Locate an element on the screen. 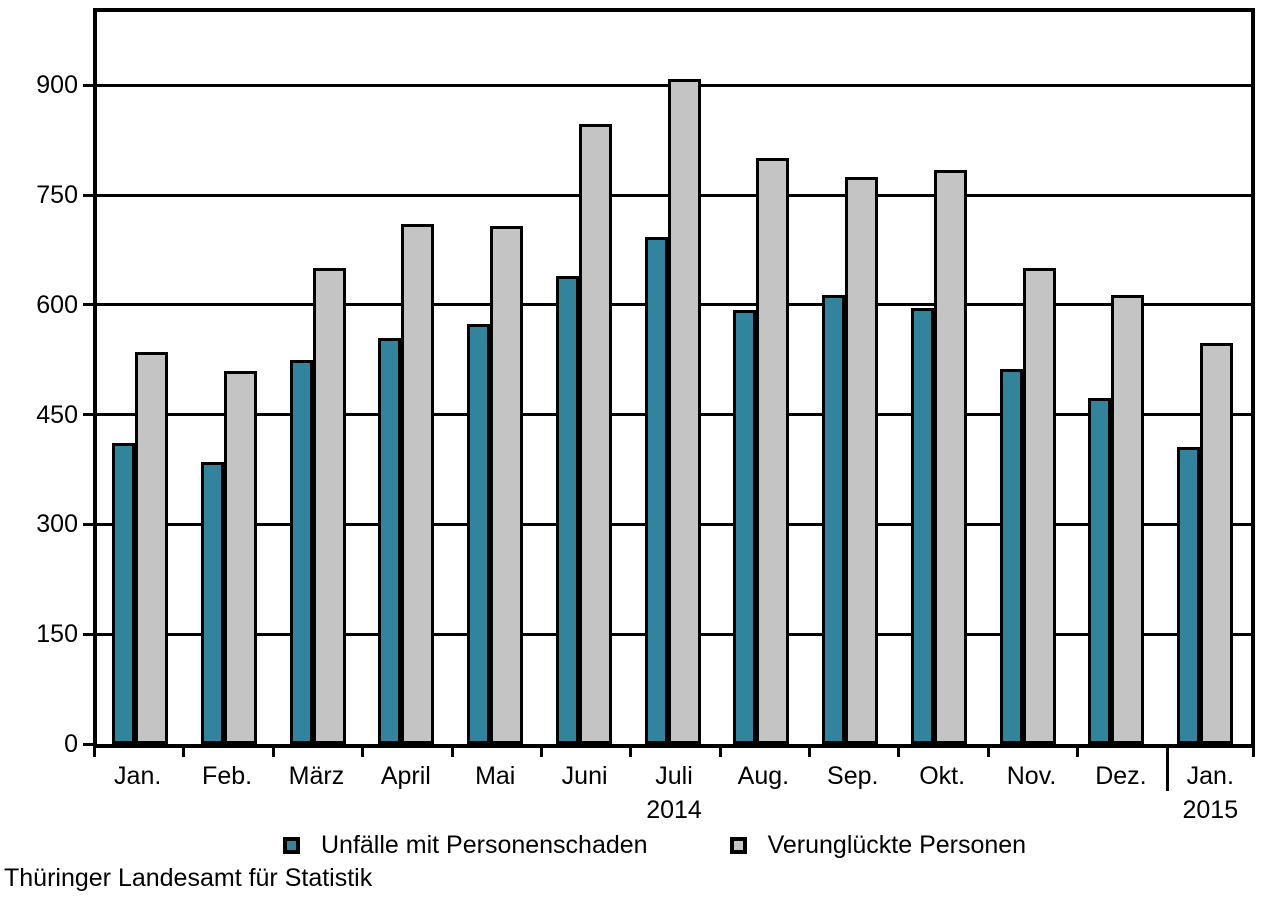  category-label: Sep. is located at coordinates (853, 776).